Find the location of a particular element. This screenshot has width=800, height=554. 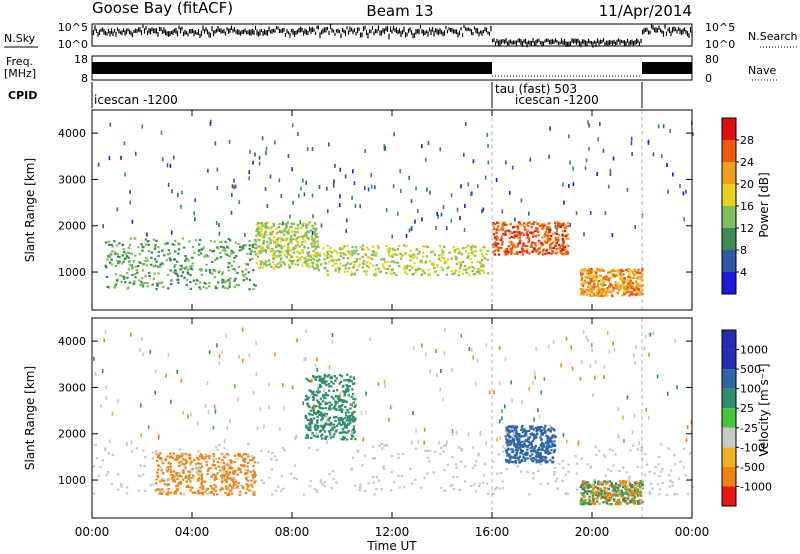

velocity-cbar-tick-label: -25 is located at coordinates (749, 428).